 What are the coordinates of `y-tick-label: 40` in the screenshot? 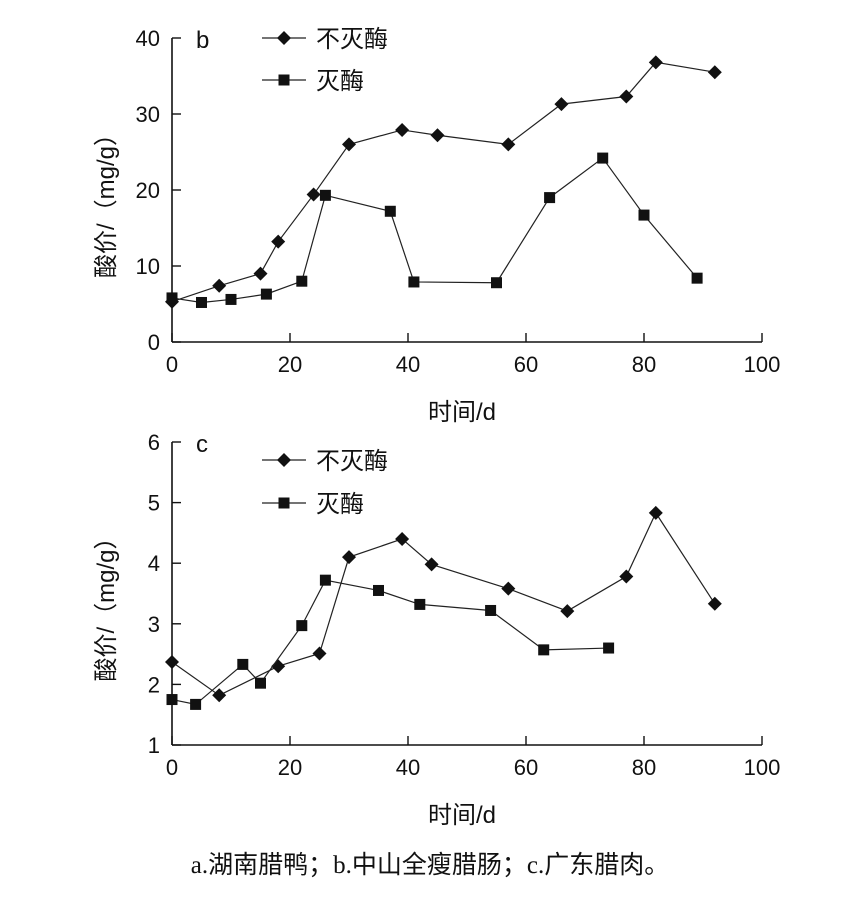 It's located at (148, 38).